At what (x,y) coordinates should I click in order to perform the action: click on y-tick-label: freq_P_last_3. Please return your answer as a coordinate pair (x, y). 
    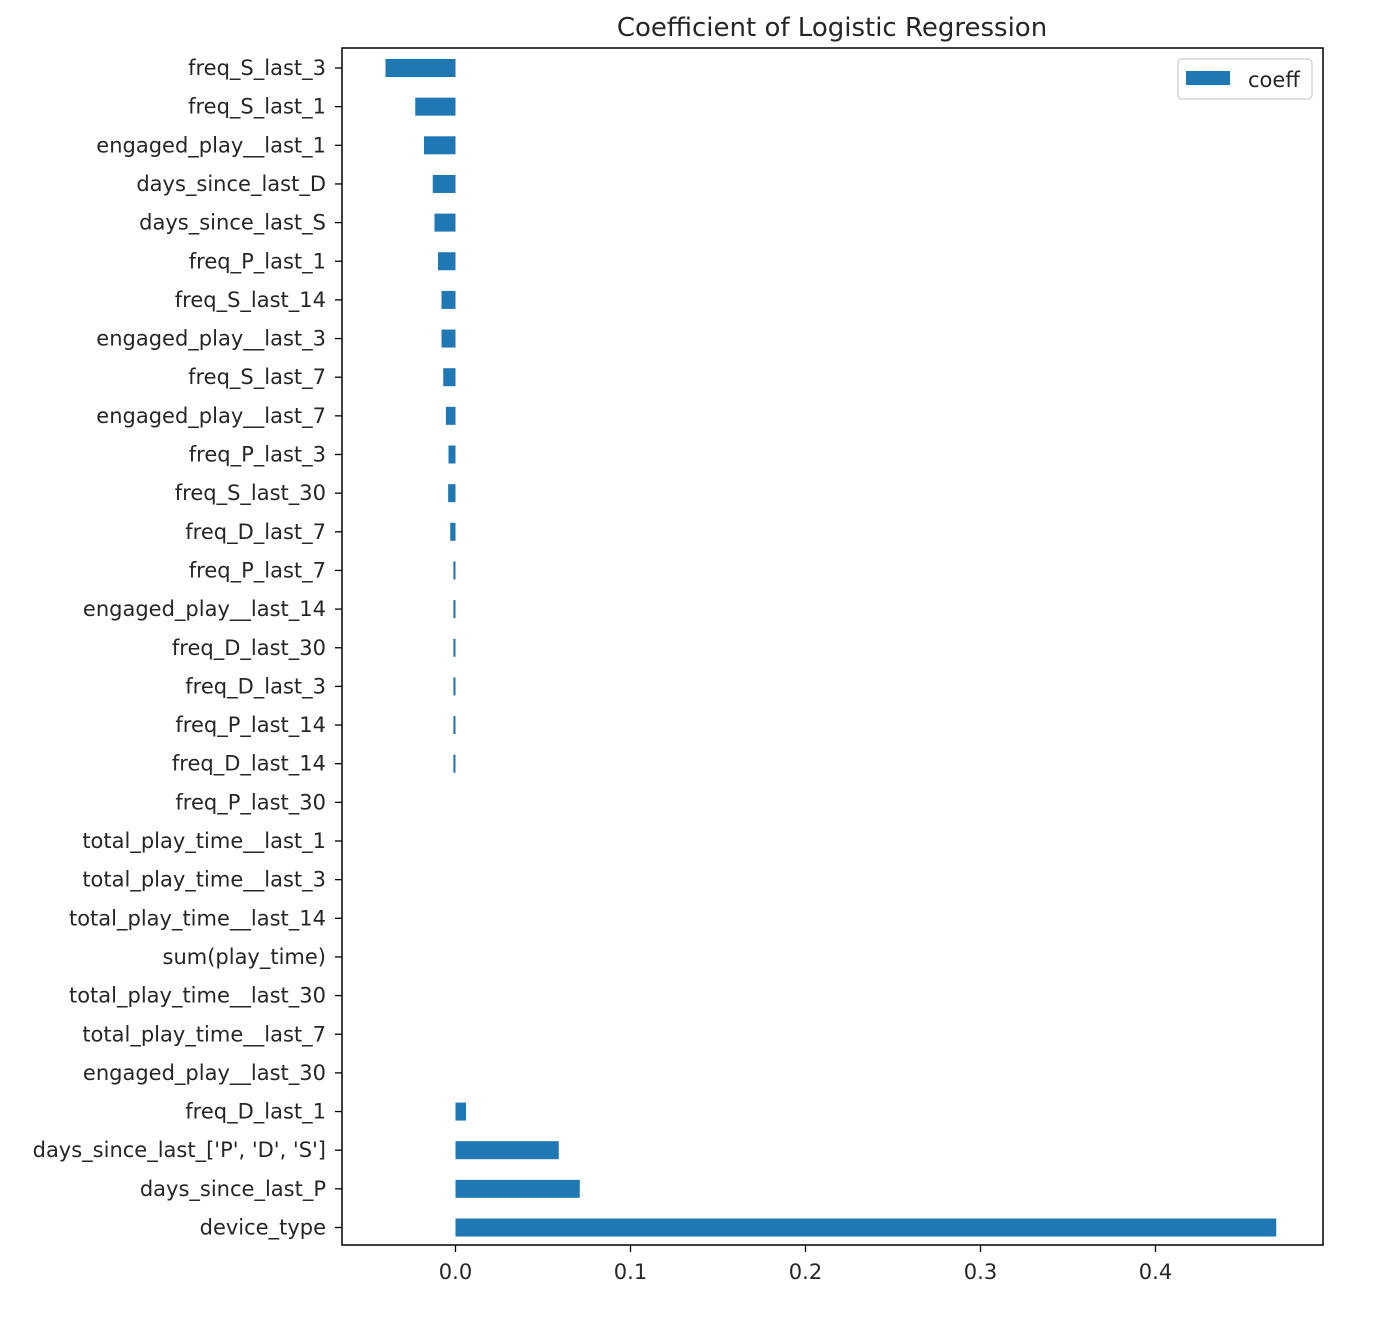
    Looking at the image, I should click on (257, 455).